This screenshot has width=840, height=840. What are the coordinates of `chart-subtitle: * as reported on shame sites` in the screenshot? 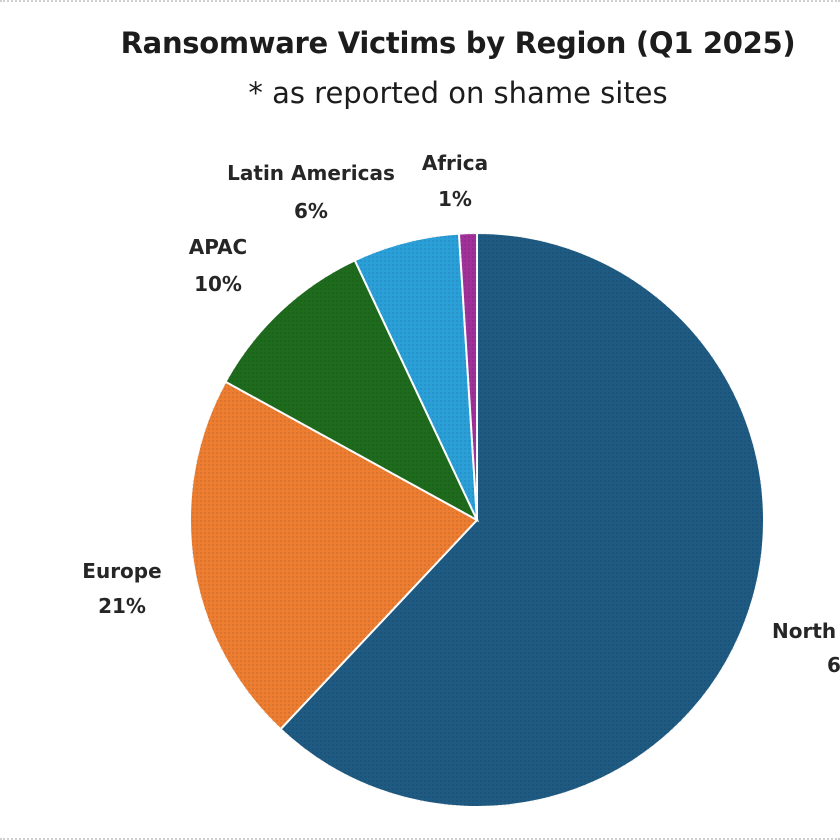 It's located at (458, 93).